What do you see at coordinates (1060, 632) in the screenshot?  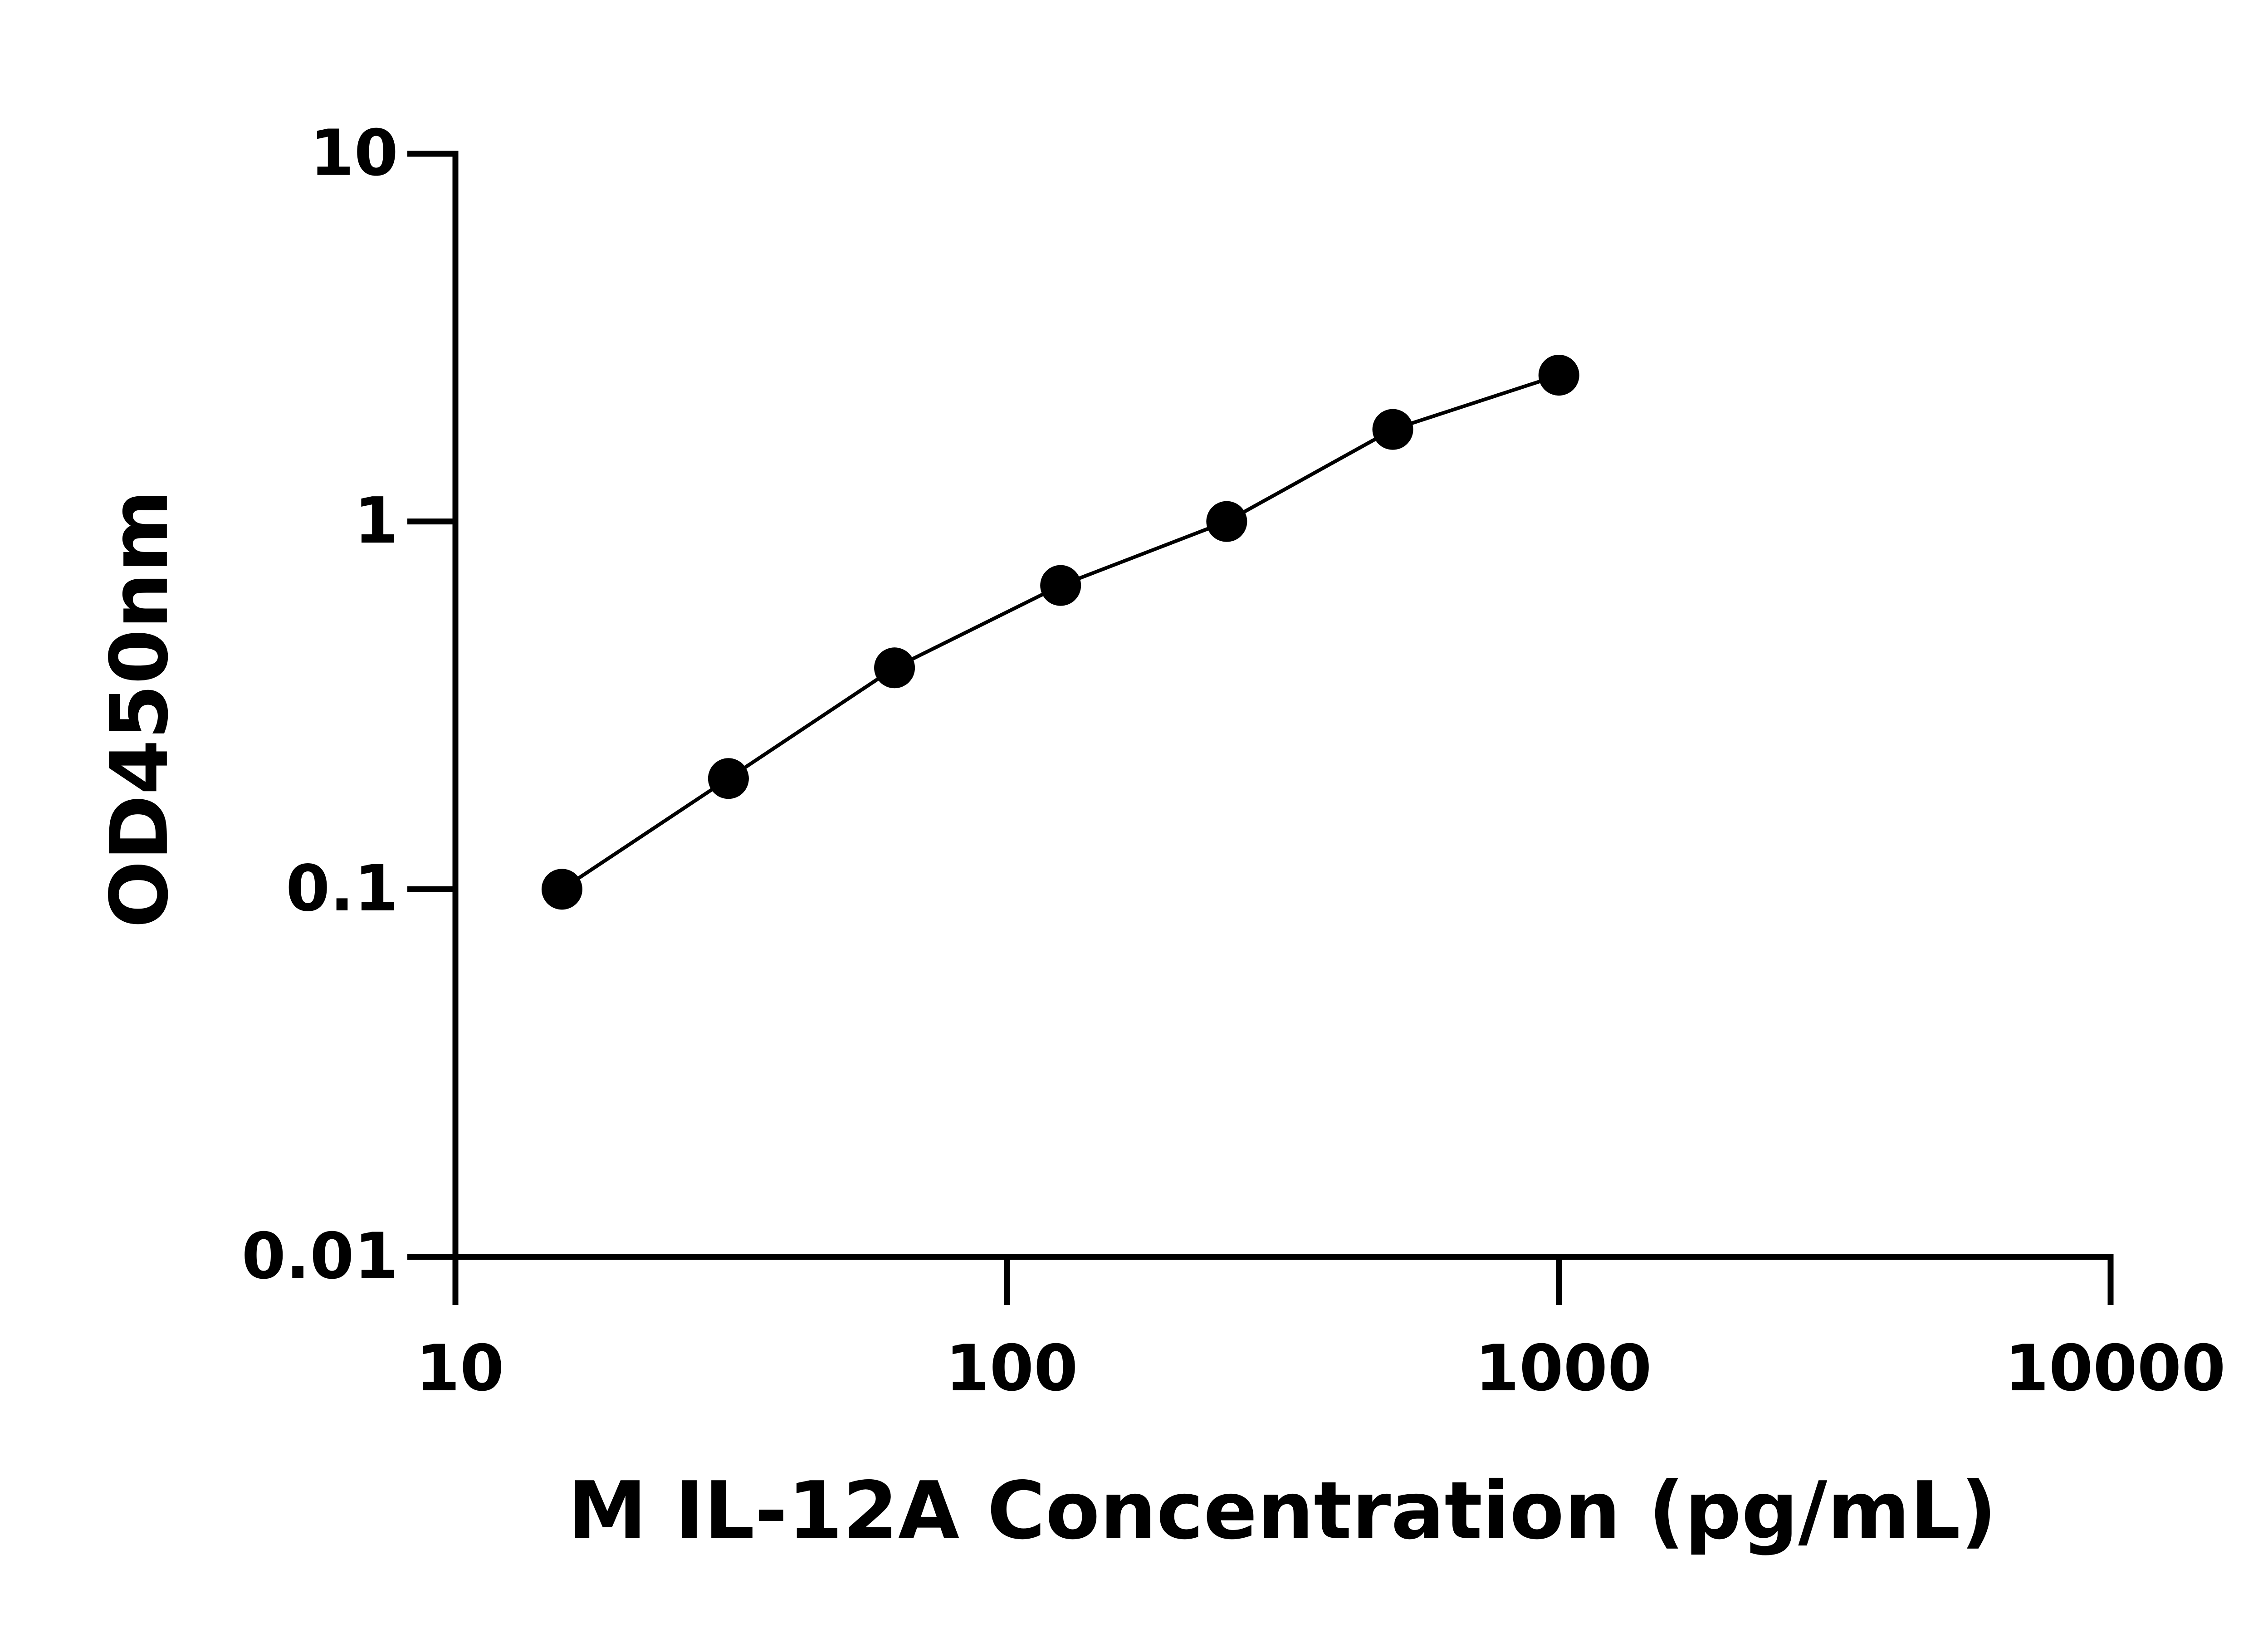 I see `fit-line` at bounding box center [1060, 632].